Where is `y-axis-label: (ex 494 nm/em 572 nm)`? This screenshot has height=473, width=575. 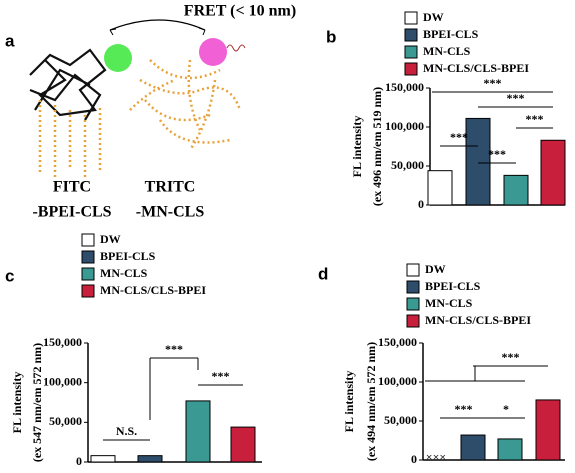
y-axis-label: (ex 494 nm/em 572 nm) is located at coordinates (371, 401).